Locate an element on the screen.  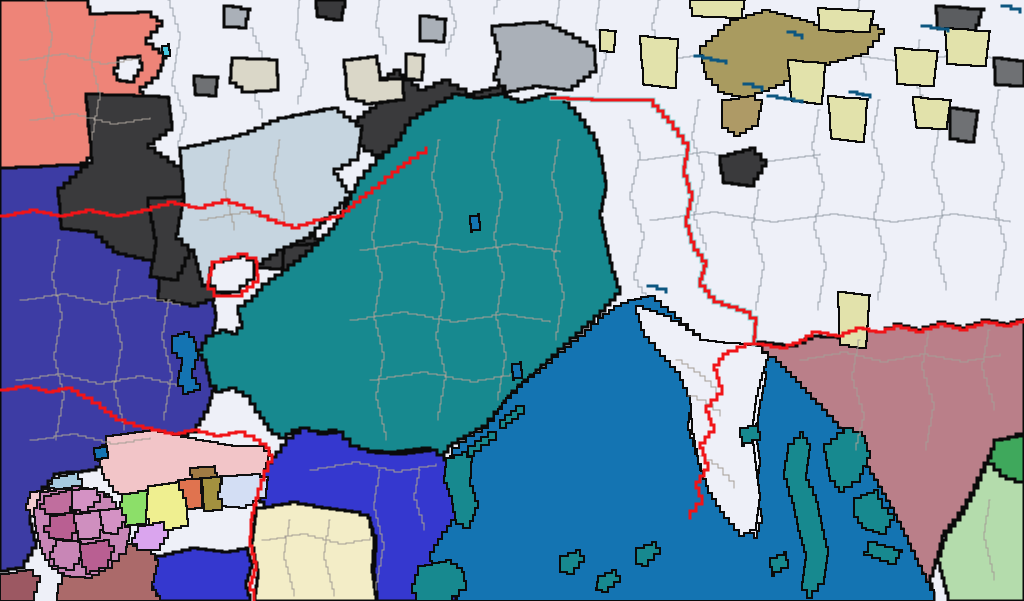
cream-country is located at coordinates (314, 550).